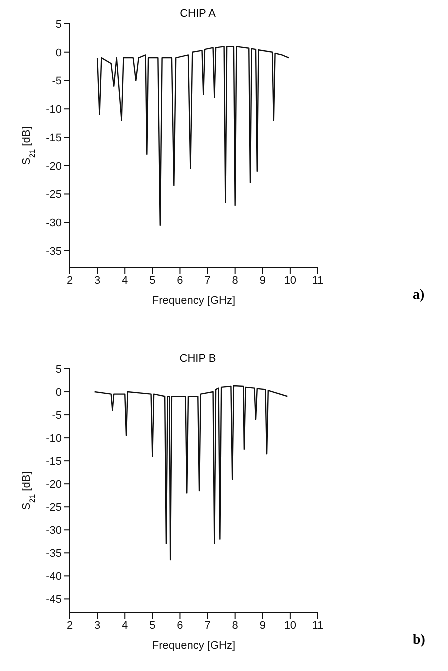 This screenshot has height=671, width=448. Describe the element at coordinates (198, 14) in the screenshot. I see `chart-title: CHIP A` at that location.